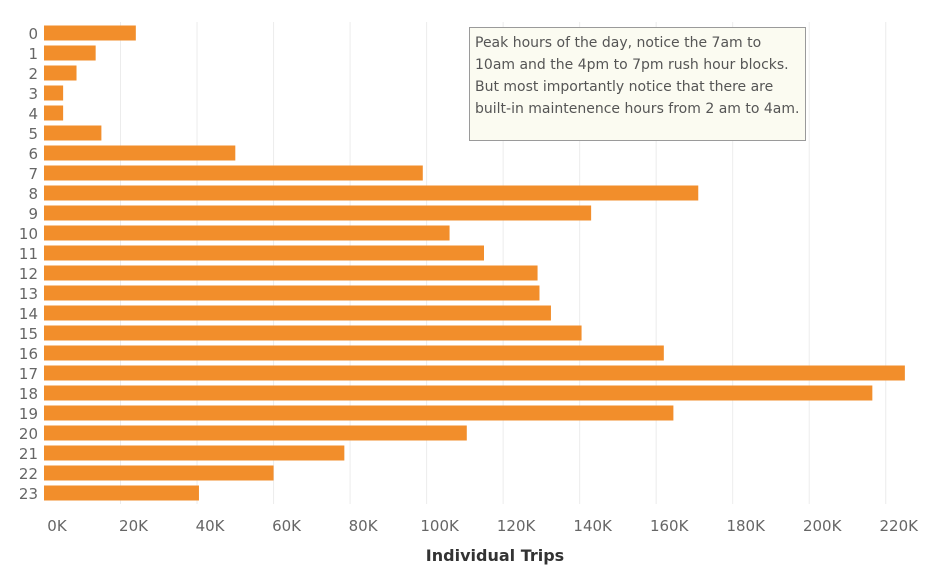  What do you see at coordinates (28, 314) in the screenshot?
I see `y-tick-label: 14` at bounding box center [28, 314].